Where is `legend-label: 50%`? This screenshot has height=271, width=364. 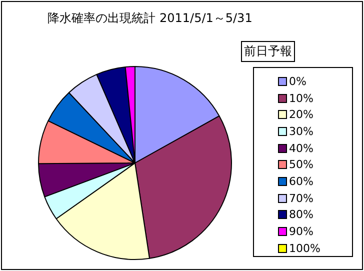 legend-label: 50% is located at coordinates (301, 165).